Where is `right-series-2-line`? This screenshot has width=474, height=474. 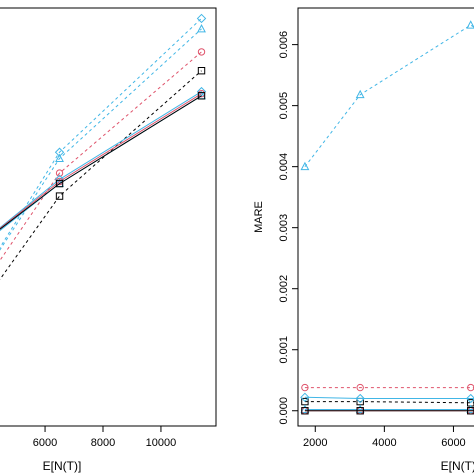 right-series-2-line is located at coordinates (389, 402).